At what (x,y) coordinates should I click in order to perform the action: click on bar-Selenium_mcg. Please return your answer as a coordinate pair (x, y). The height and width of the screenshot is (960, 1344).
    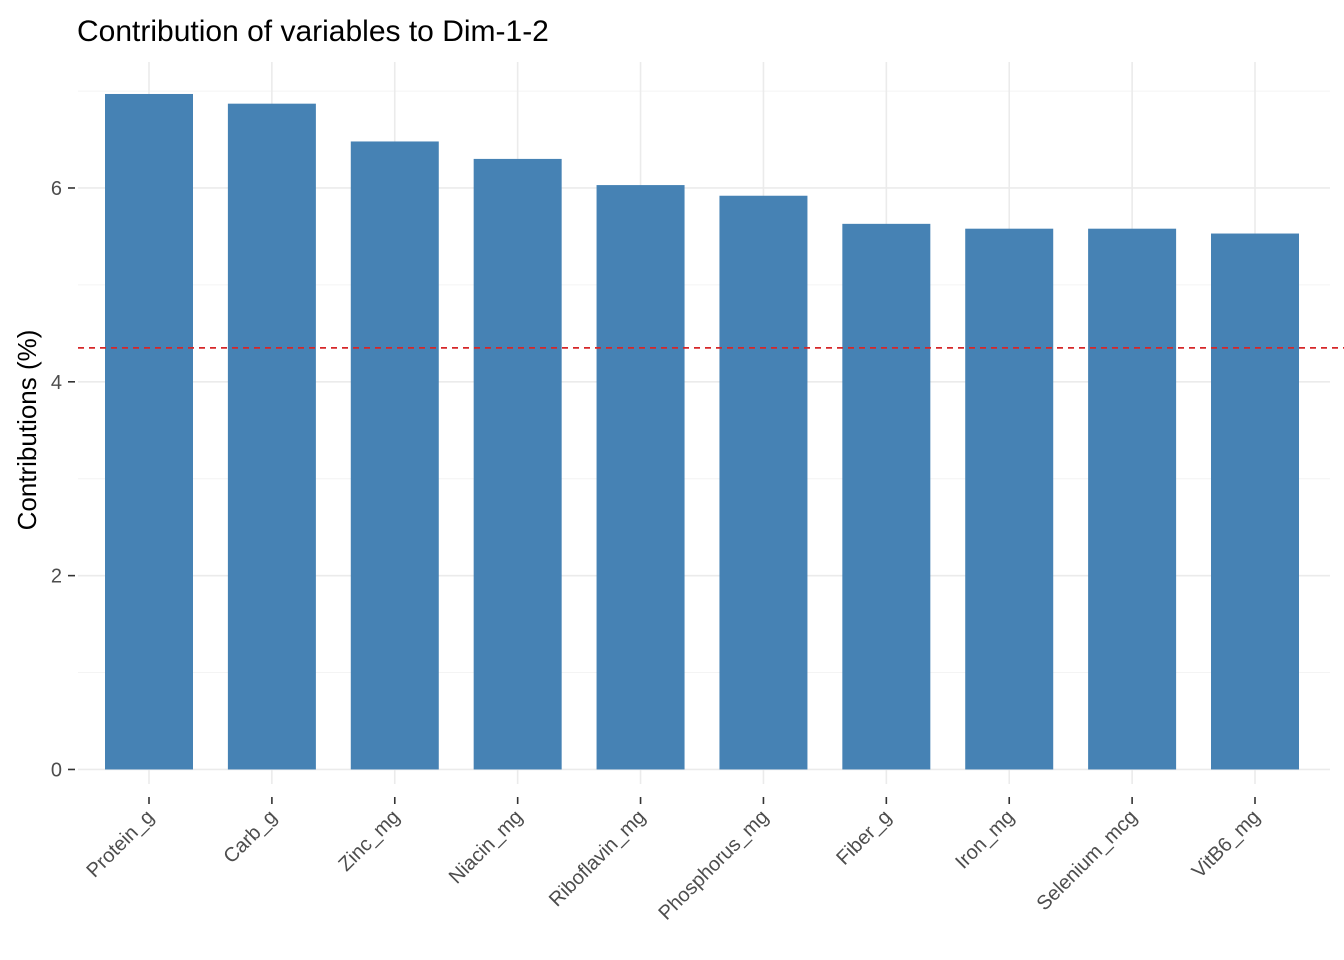
    Looking at the image, I should click on (1132, 499).